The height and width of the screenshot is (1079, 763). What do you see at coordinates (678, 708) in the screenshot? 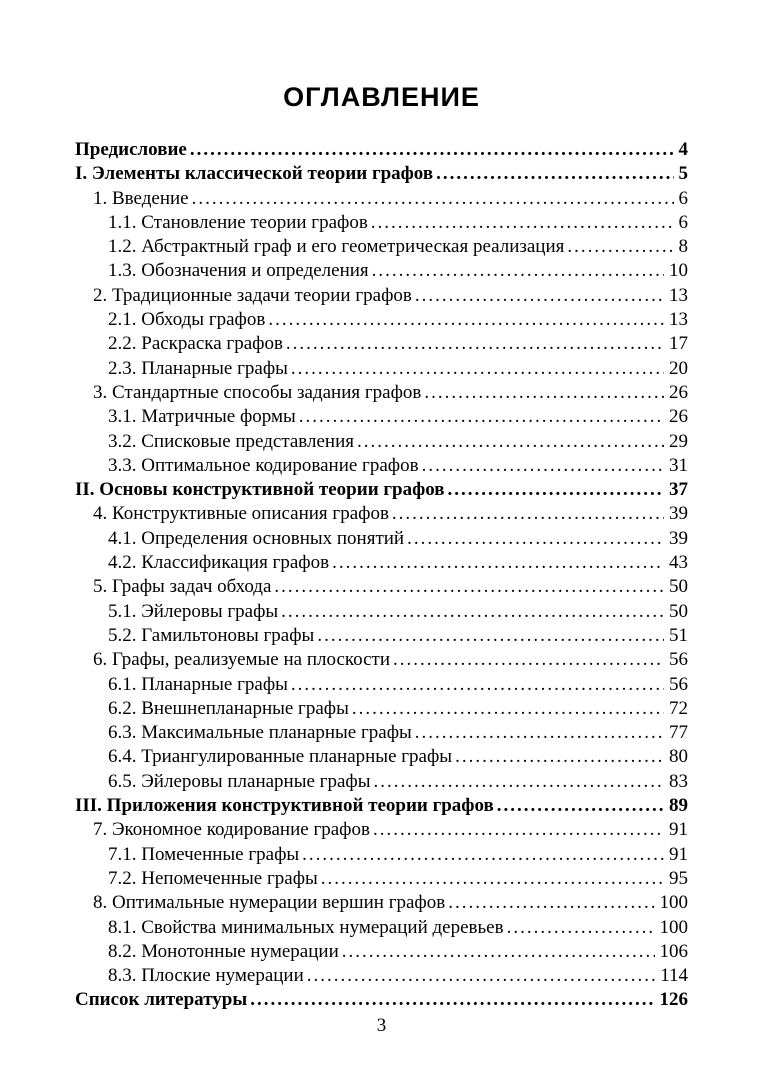
I see `toc-entry-page: 72` at bounding box center [678, 708].